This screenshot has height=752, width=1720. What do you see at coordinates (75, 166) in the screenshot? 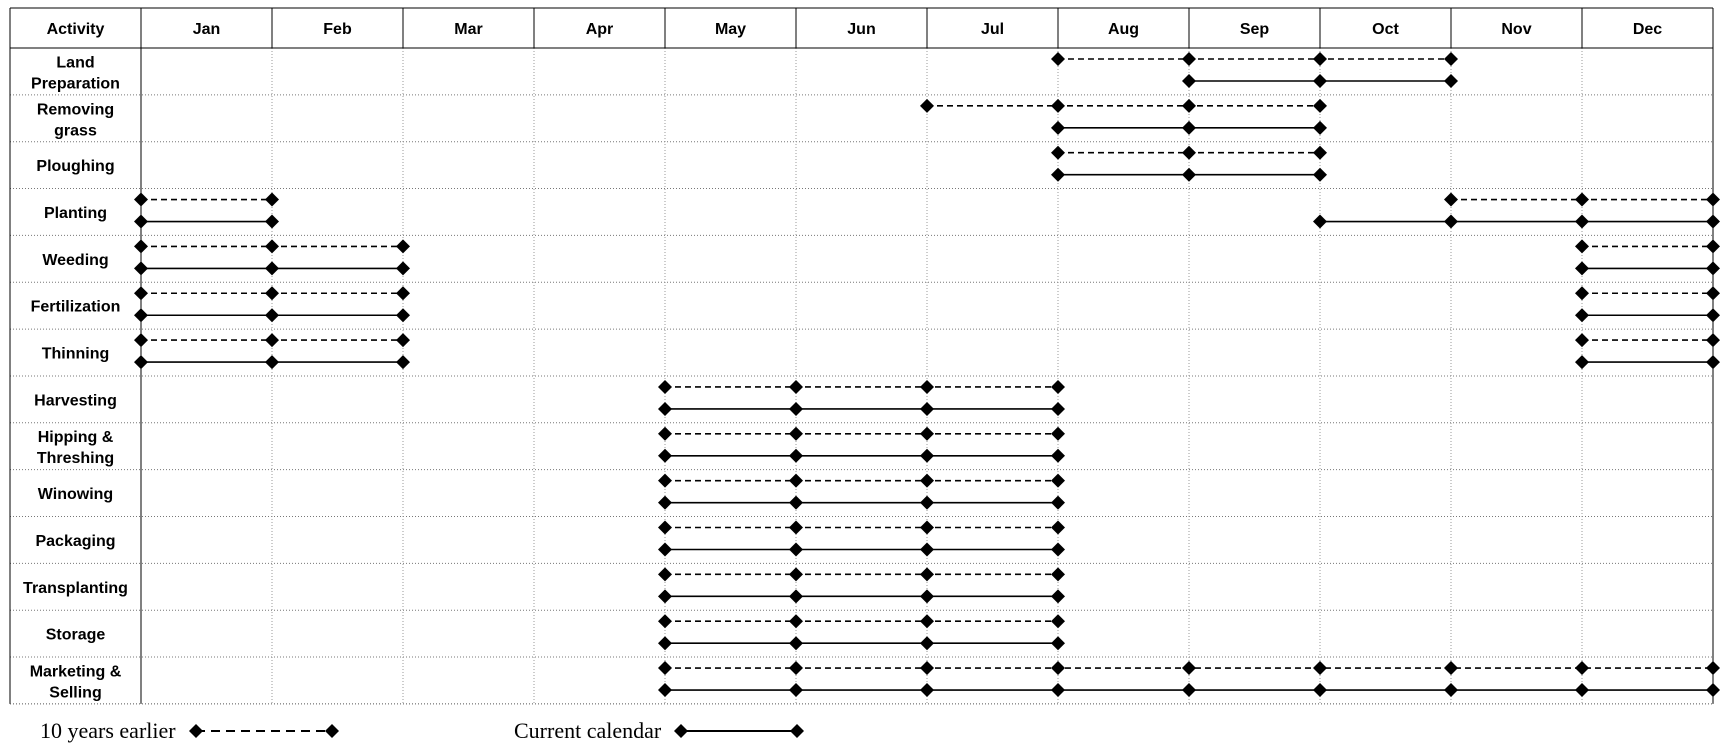
I see `activity-label: Ploughing` at bounding box center [75, 166].